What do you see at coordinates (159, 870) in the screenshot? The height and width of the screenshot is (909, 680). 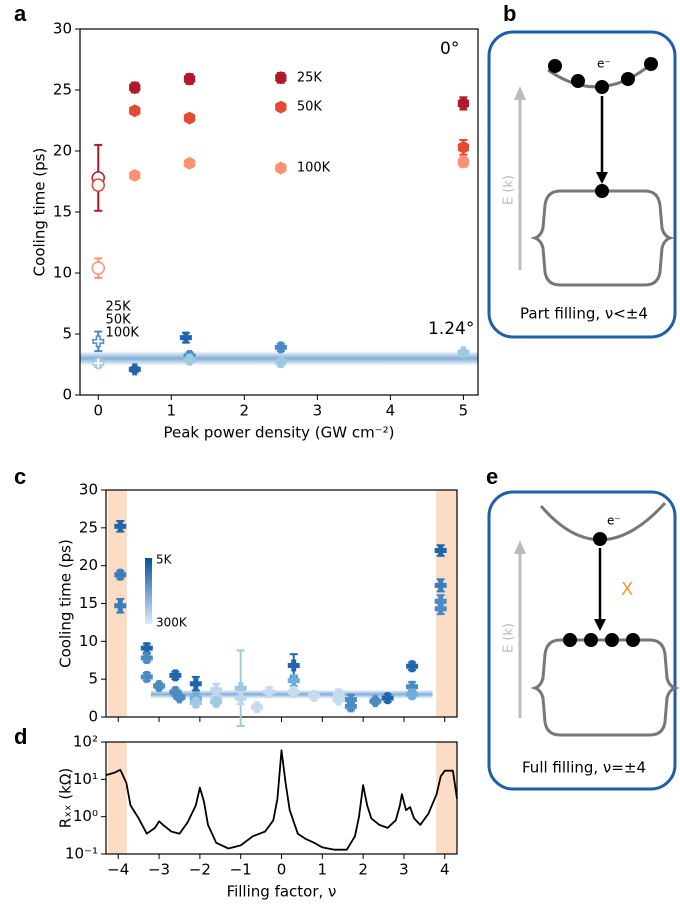 I see `x-tick-label: −3` at bounding box center [159, 870].